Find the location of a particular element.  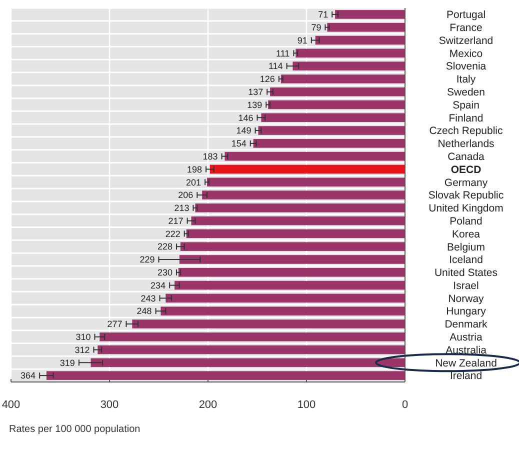

y-tick-label: Korea is located at coordinates (466, 234).